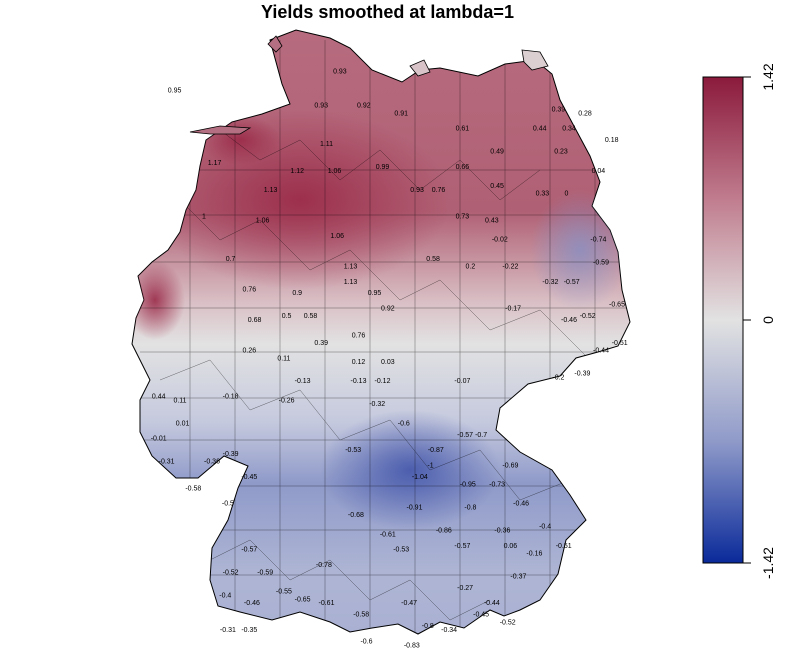 The image size is (800, 661). Describe the element at coordinates (401, 113) in the screenshot. I see `region-value-label: 0.91` at that location.